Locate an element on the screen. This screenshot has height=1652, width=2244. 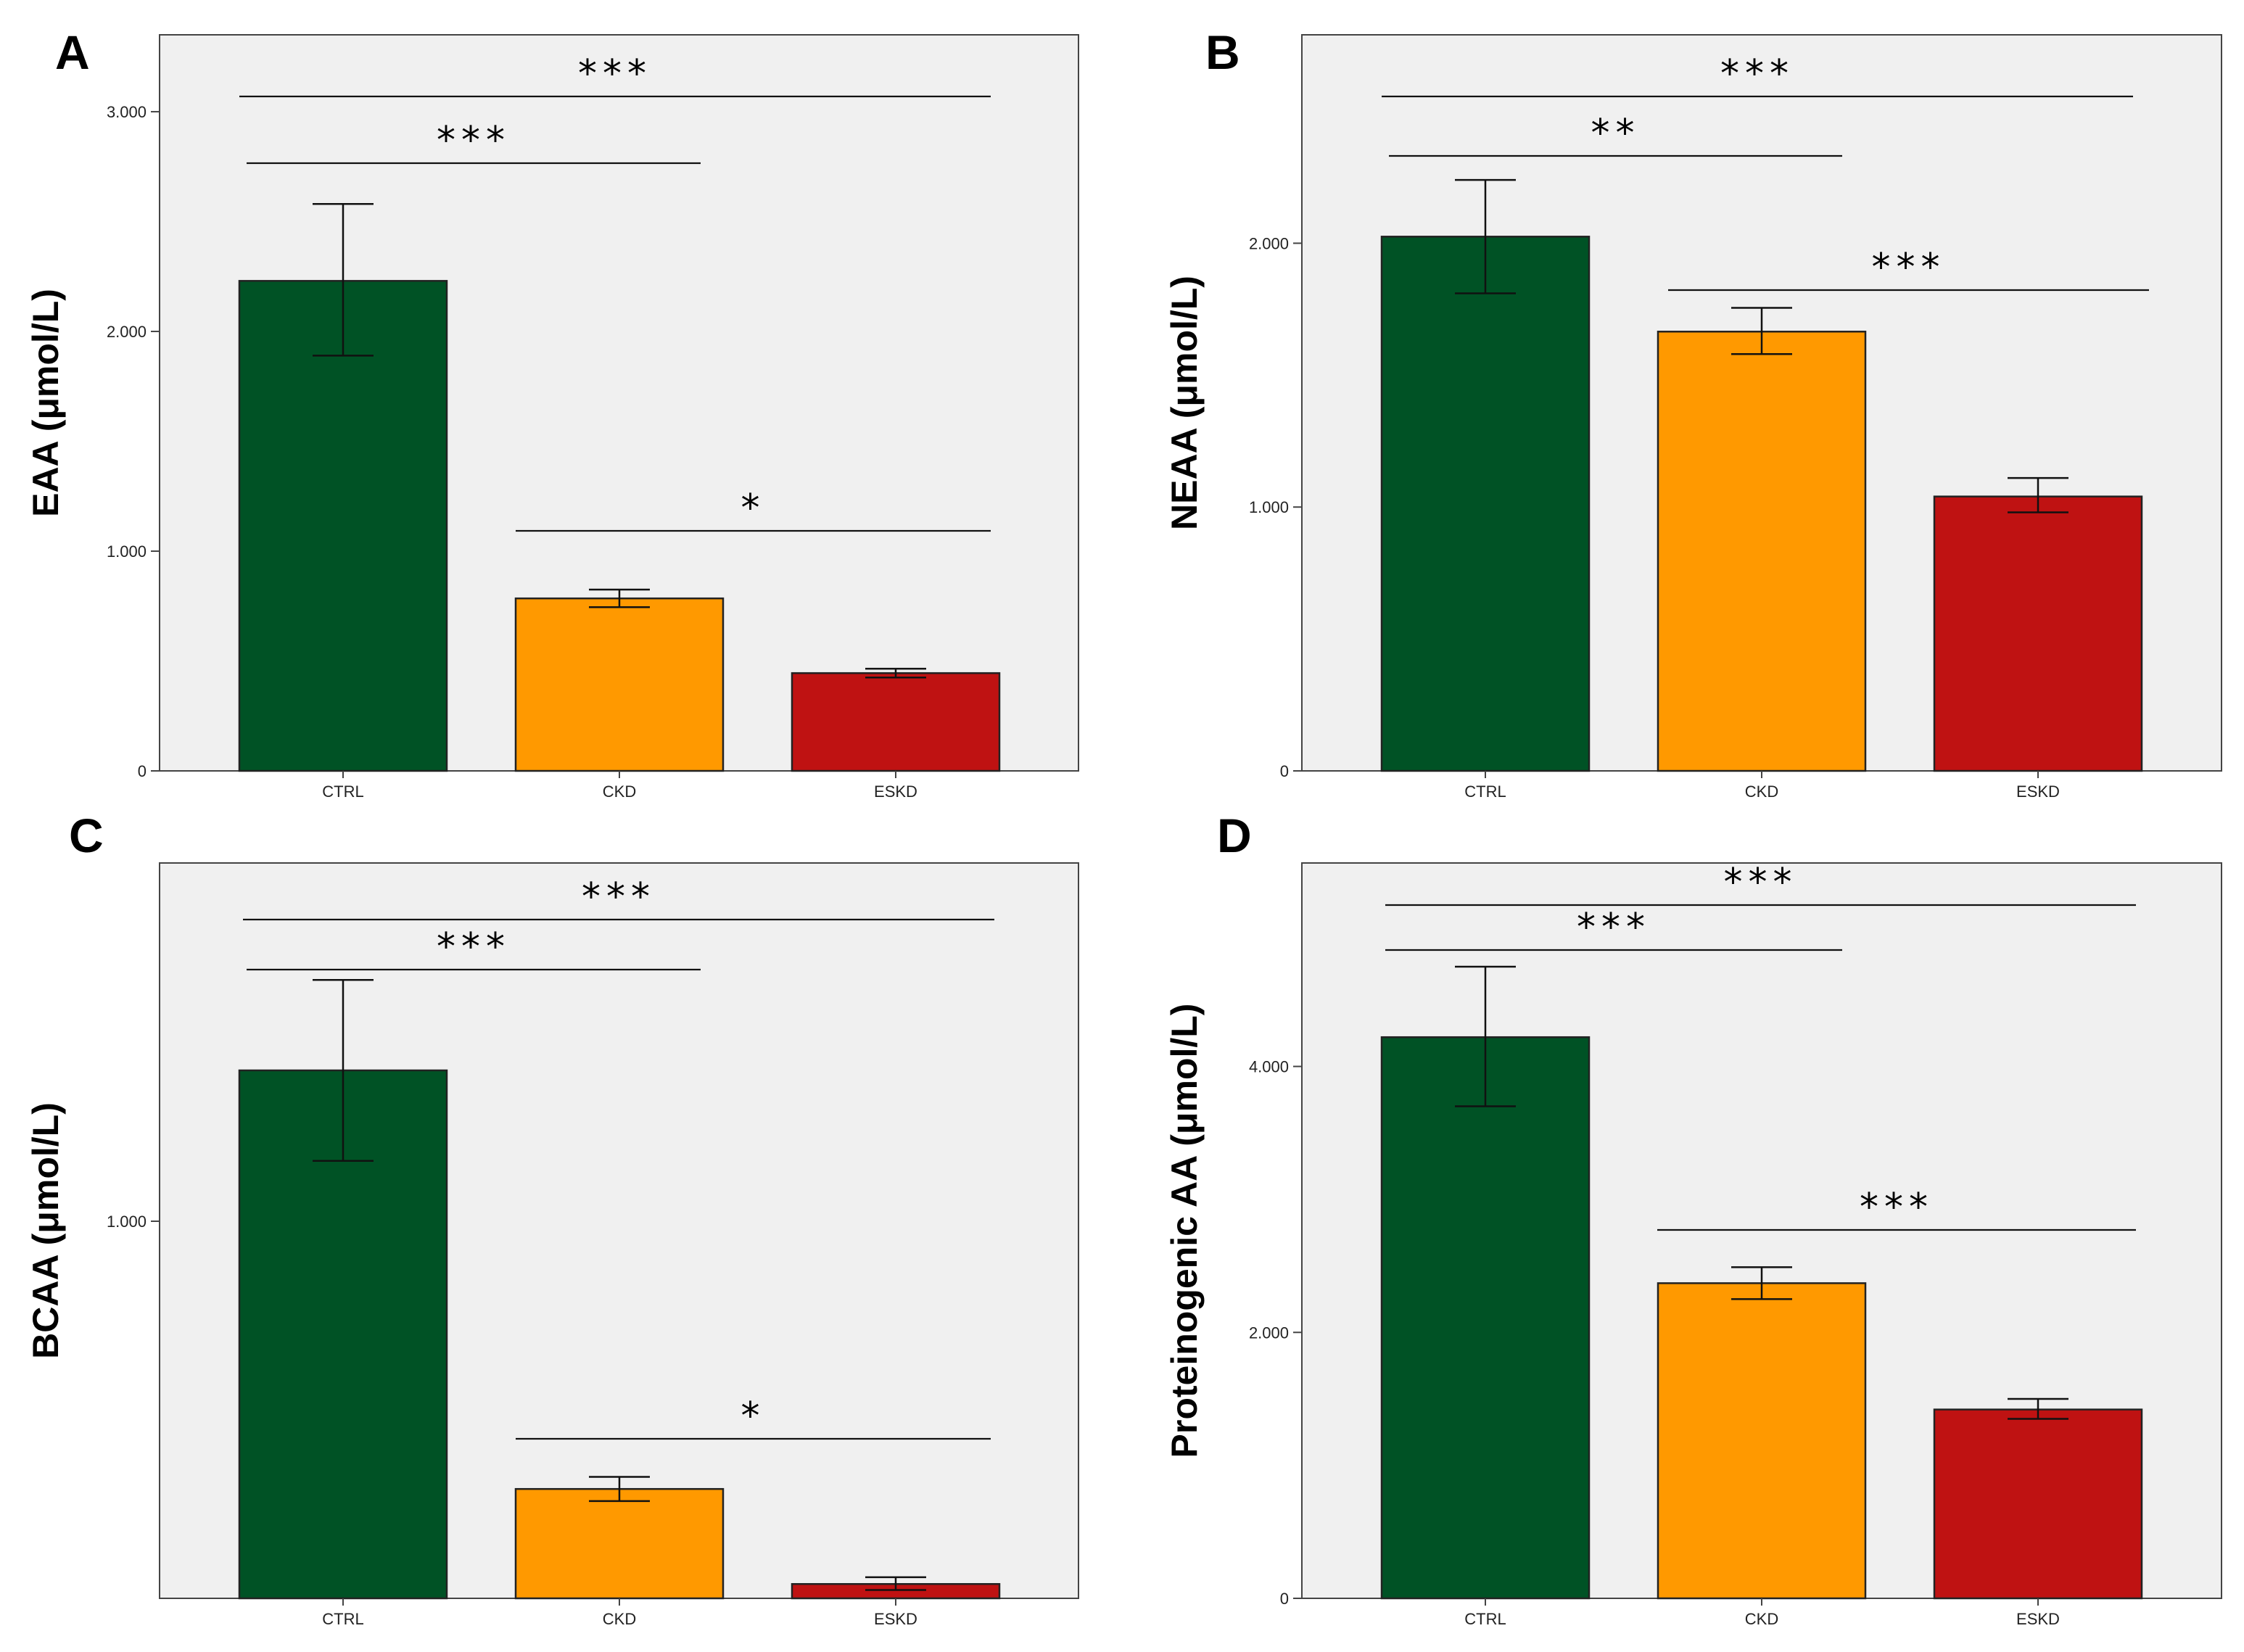
panel-letter: D is located at coordinates (1234, 835).